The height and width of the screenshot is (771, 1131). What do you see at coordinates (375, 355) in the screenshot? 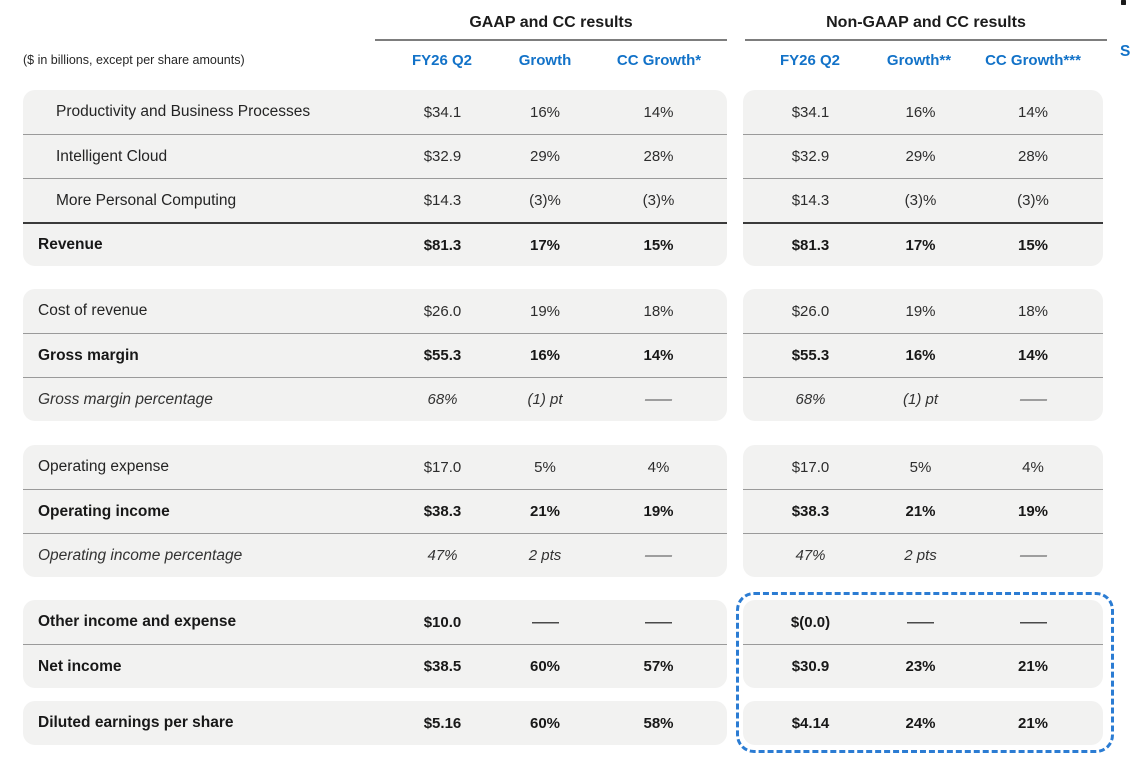
I see `row-left-strip: Gross margin $55.3 16% 14%` at bounding box center [375, 355].